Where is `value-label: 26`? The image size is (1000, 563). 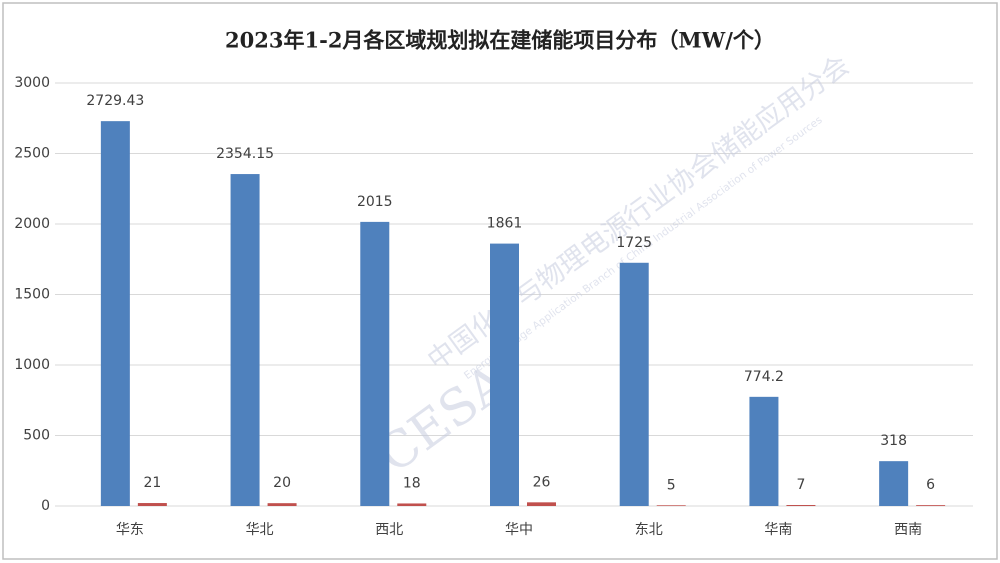
value-label: 26 is located at coordinates (542, 482).